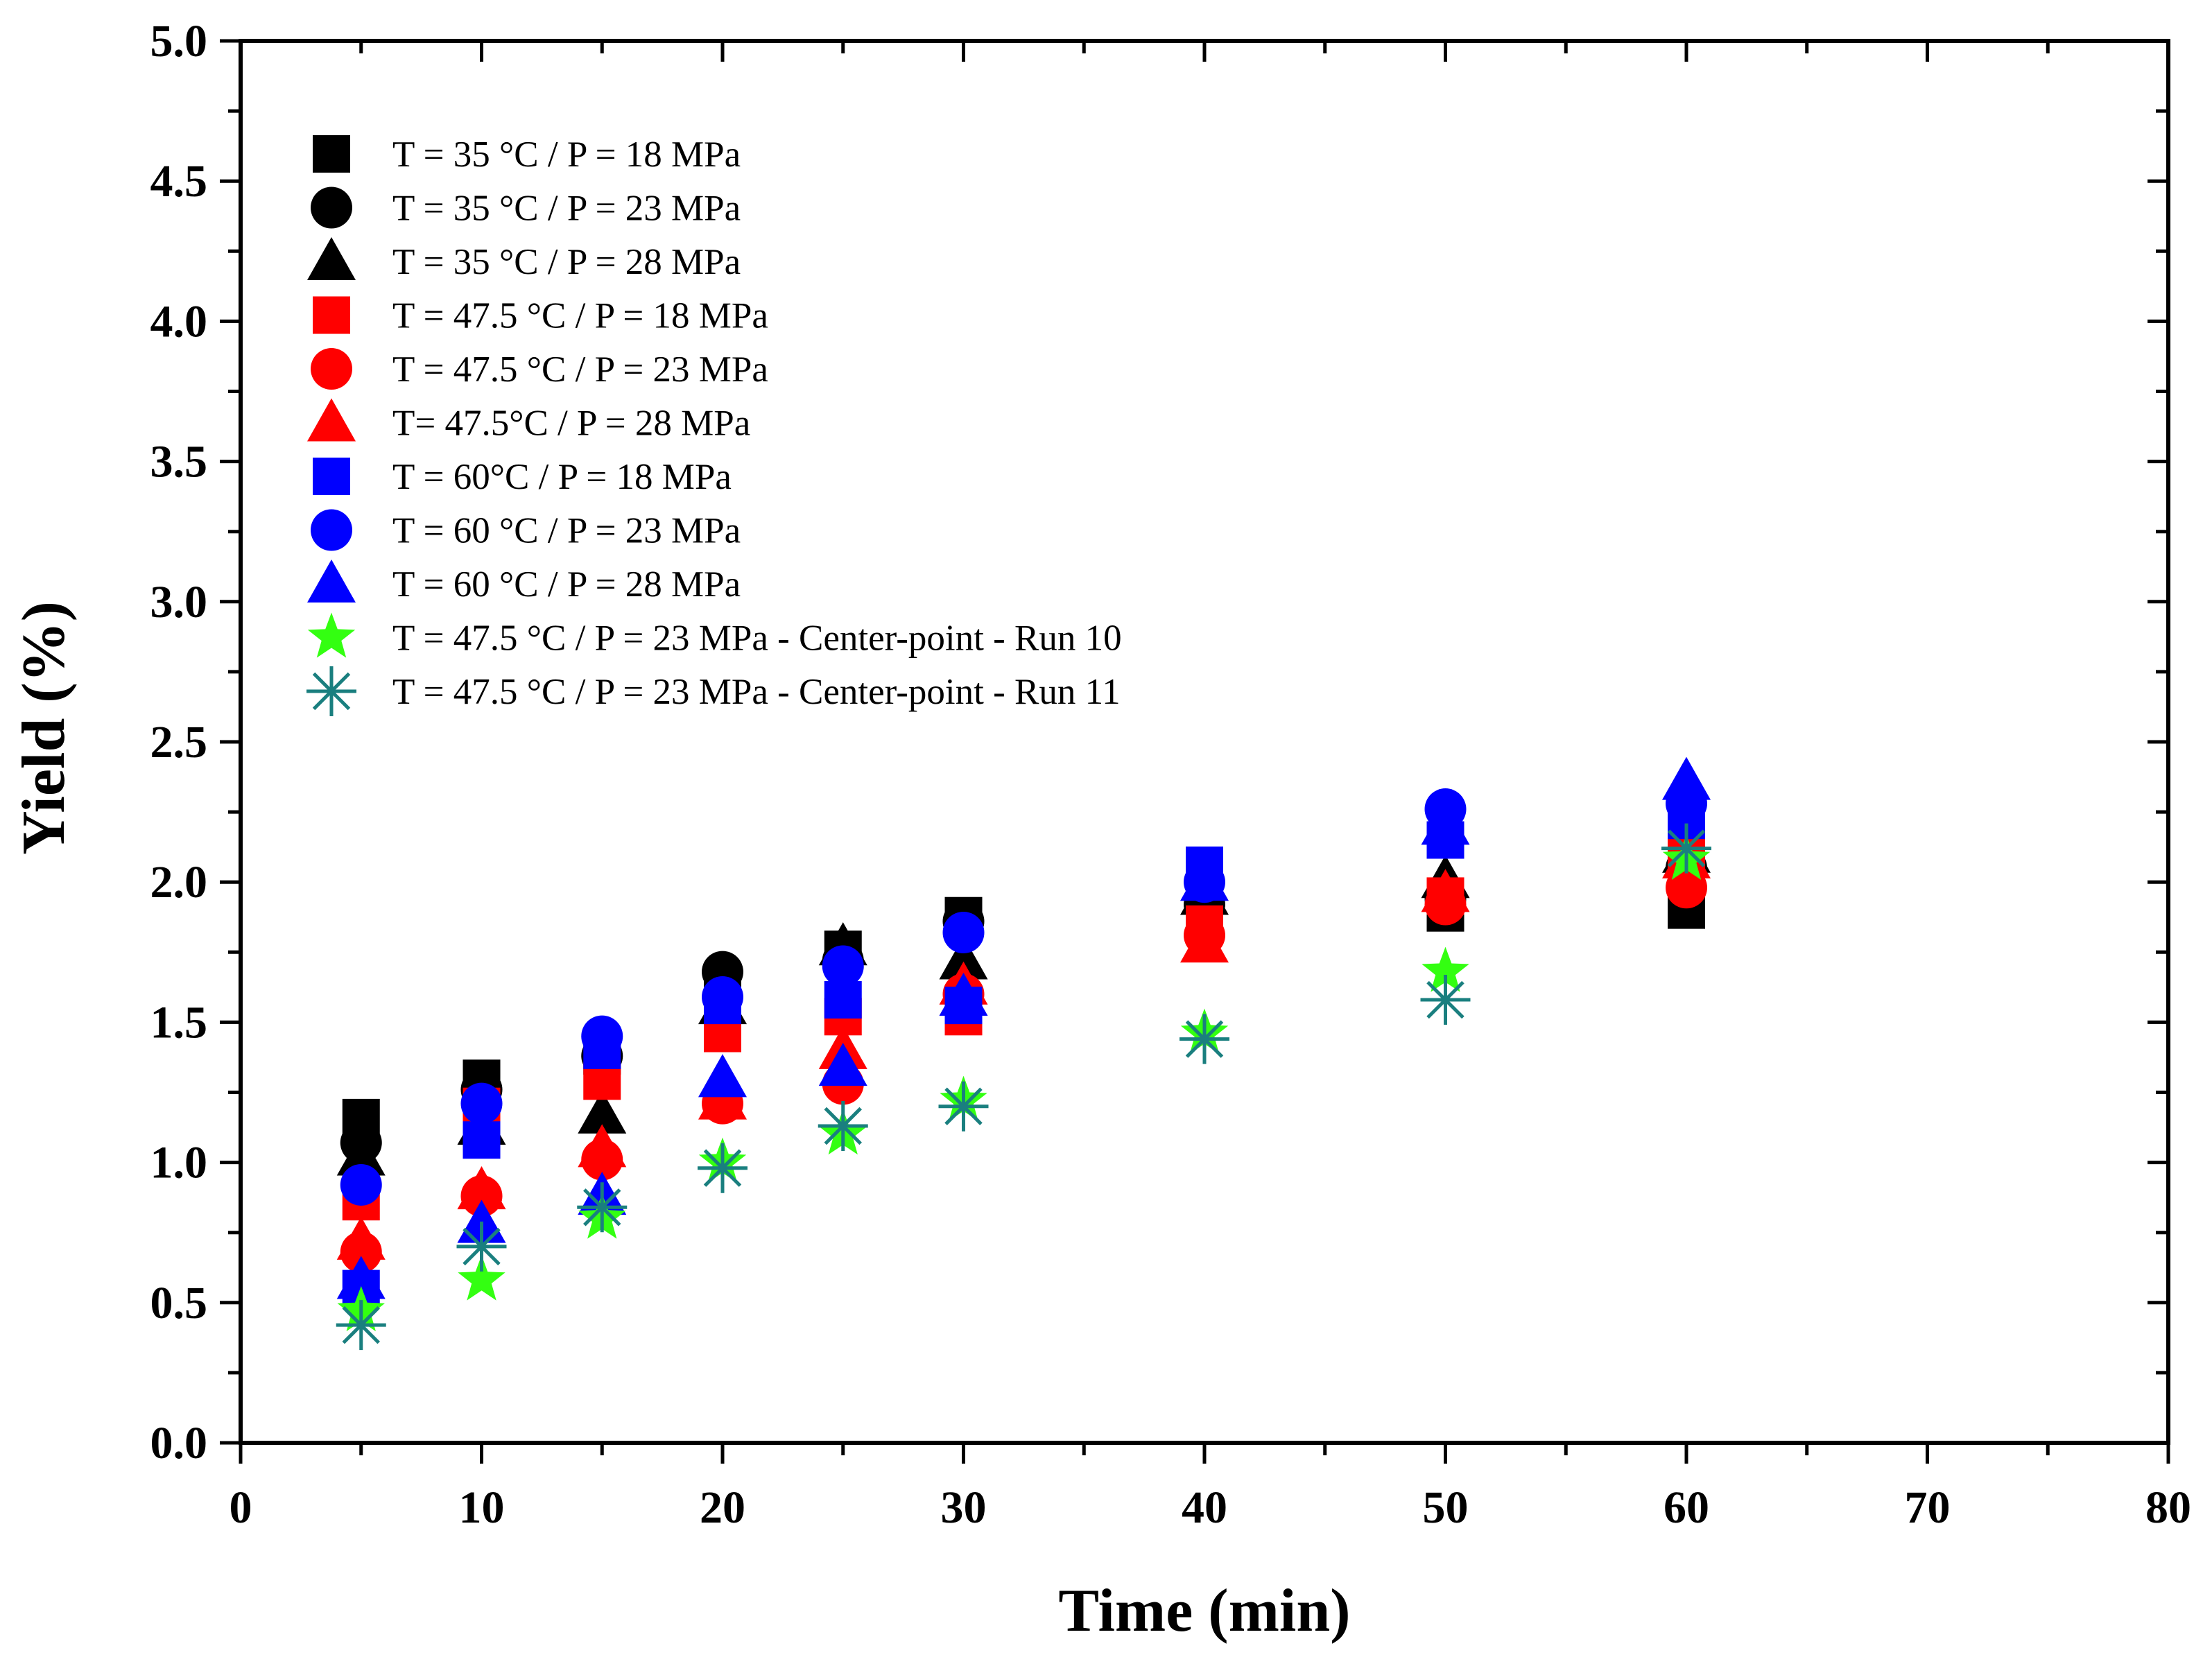  I want to click on x-tick-label: 20, so click(723, 1507).